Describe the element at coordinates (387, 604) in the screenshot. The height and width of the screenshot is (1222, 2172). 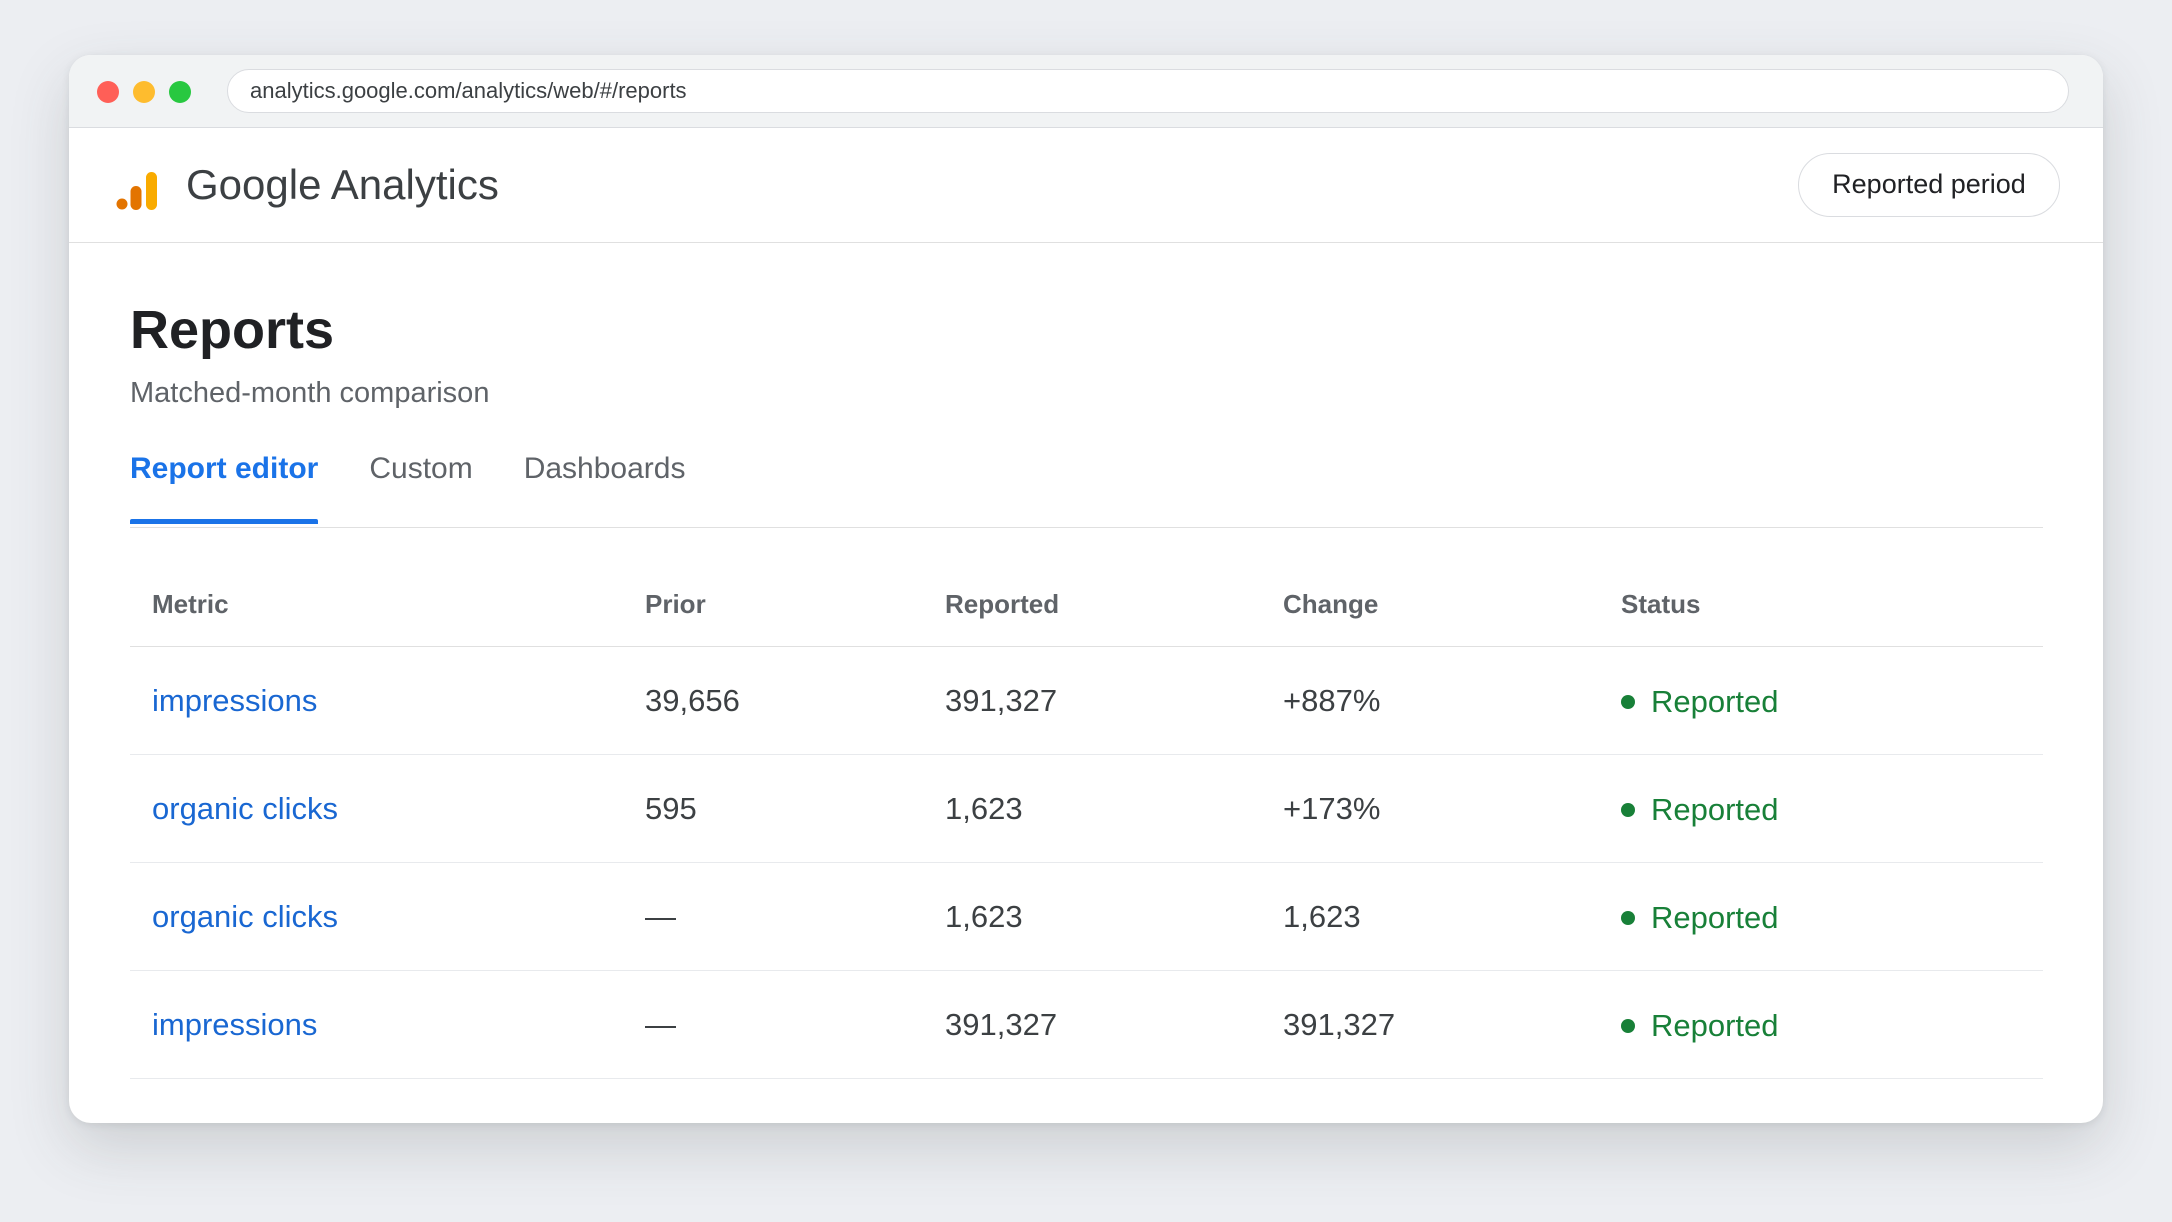
I see `column-header-metric: Metric` at that location.